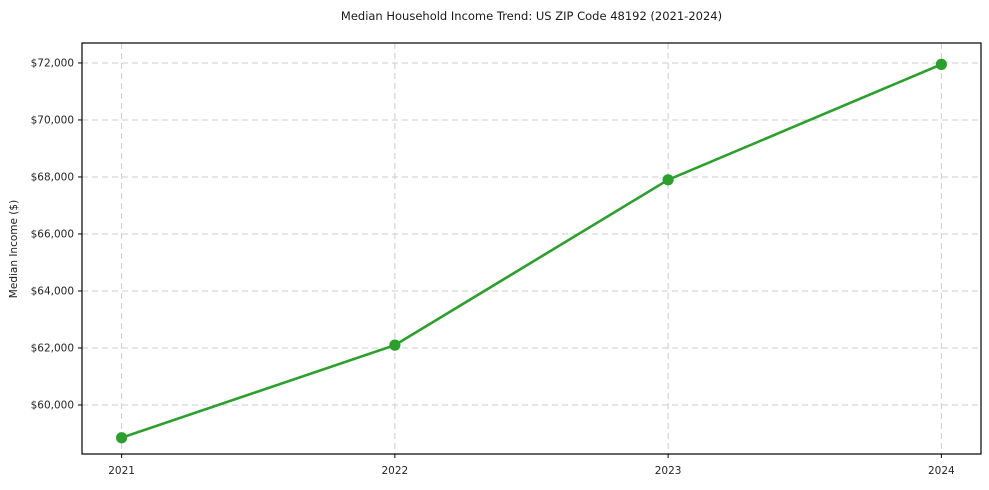 The image size is (989, 490). I want to click on y-tick-label: $60,000, so click(52, 405).